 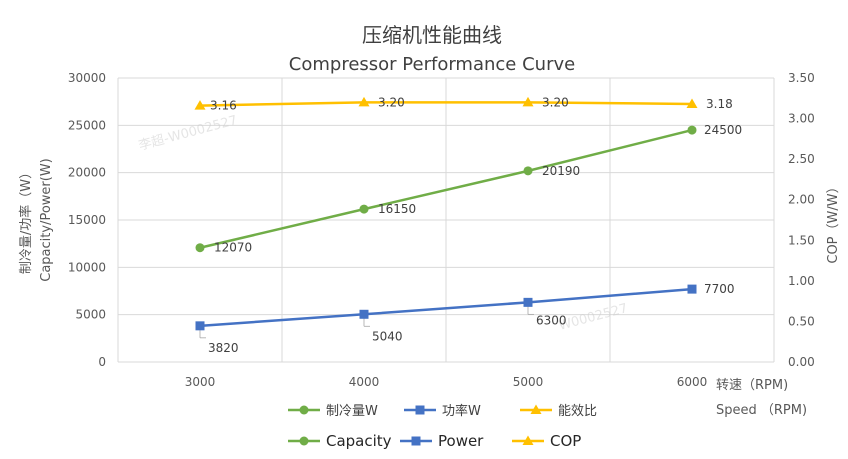 What do you see at coordinates (833, 221) in the screenshot?
I see `y2-axis-label: COP（W/W）` at bounding box center [833, 221].